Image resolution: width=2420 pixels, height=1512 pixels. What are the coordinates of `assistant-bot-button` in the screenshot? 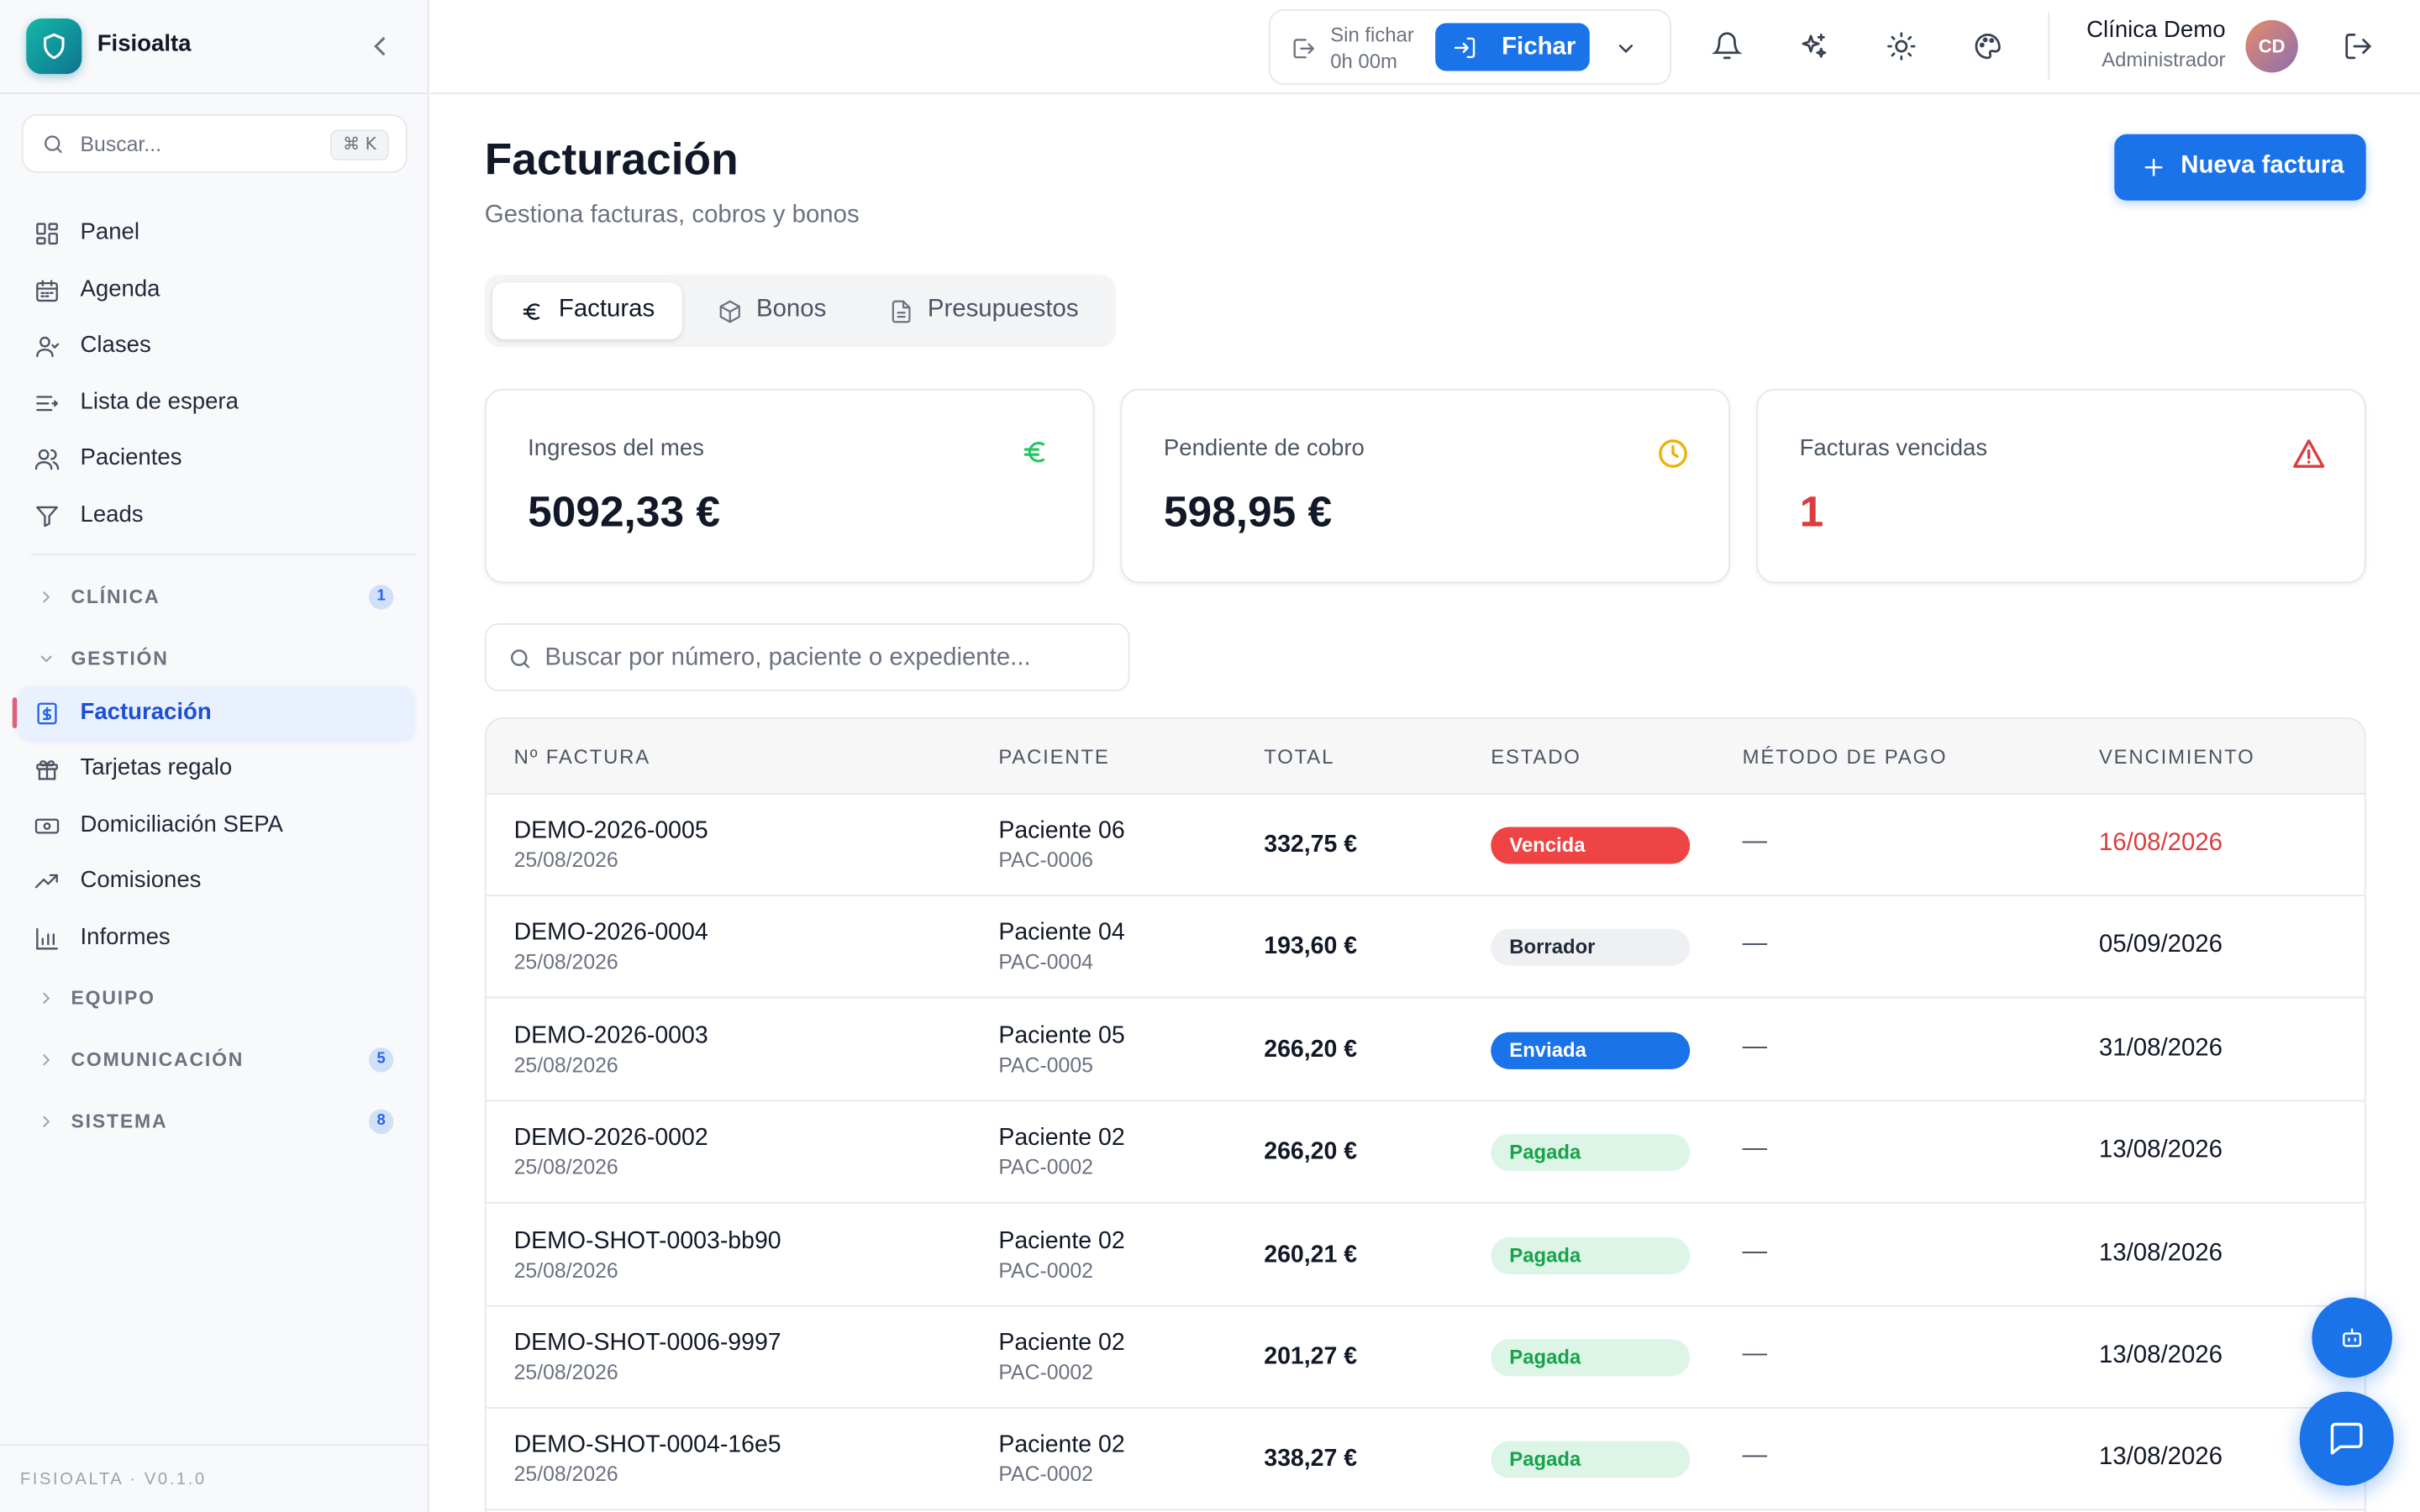 It's located at (2352, 1337).